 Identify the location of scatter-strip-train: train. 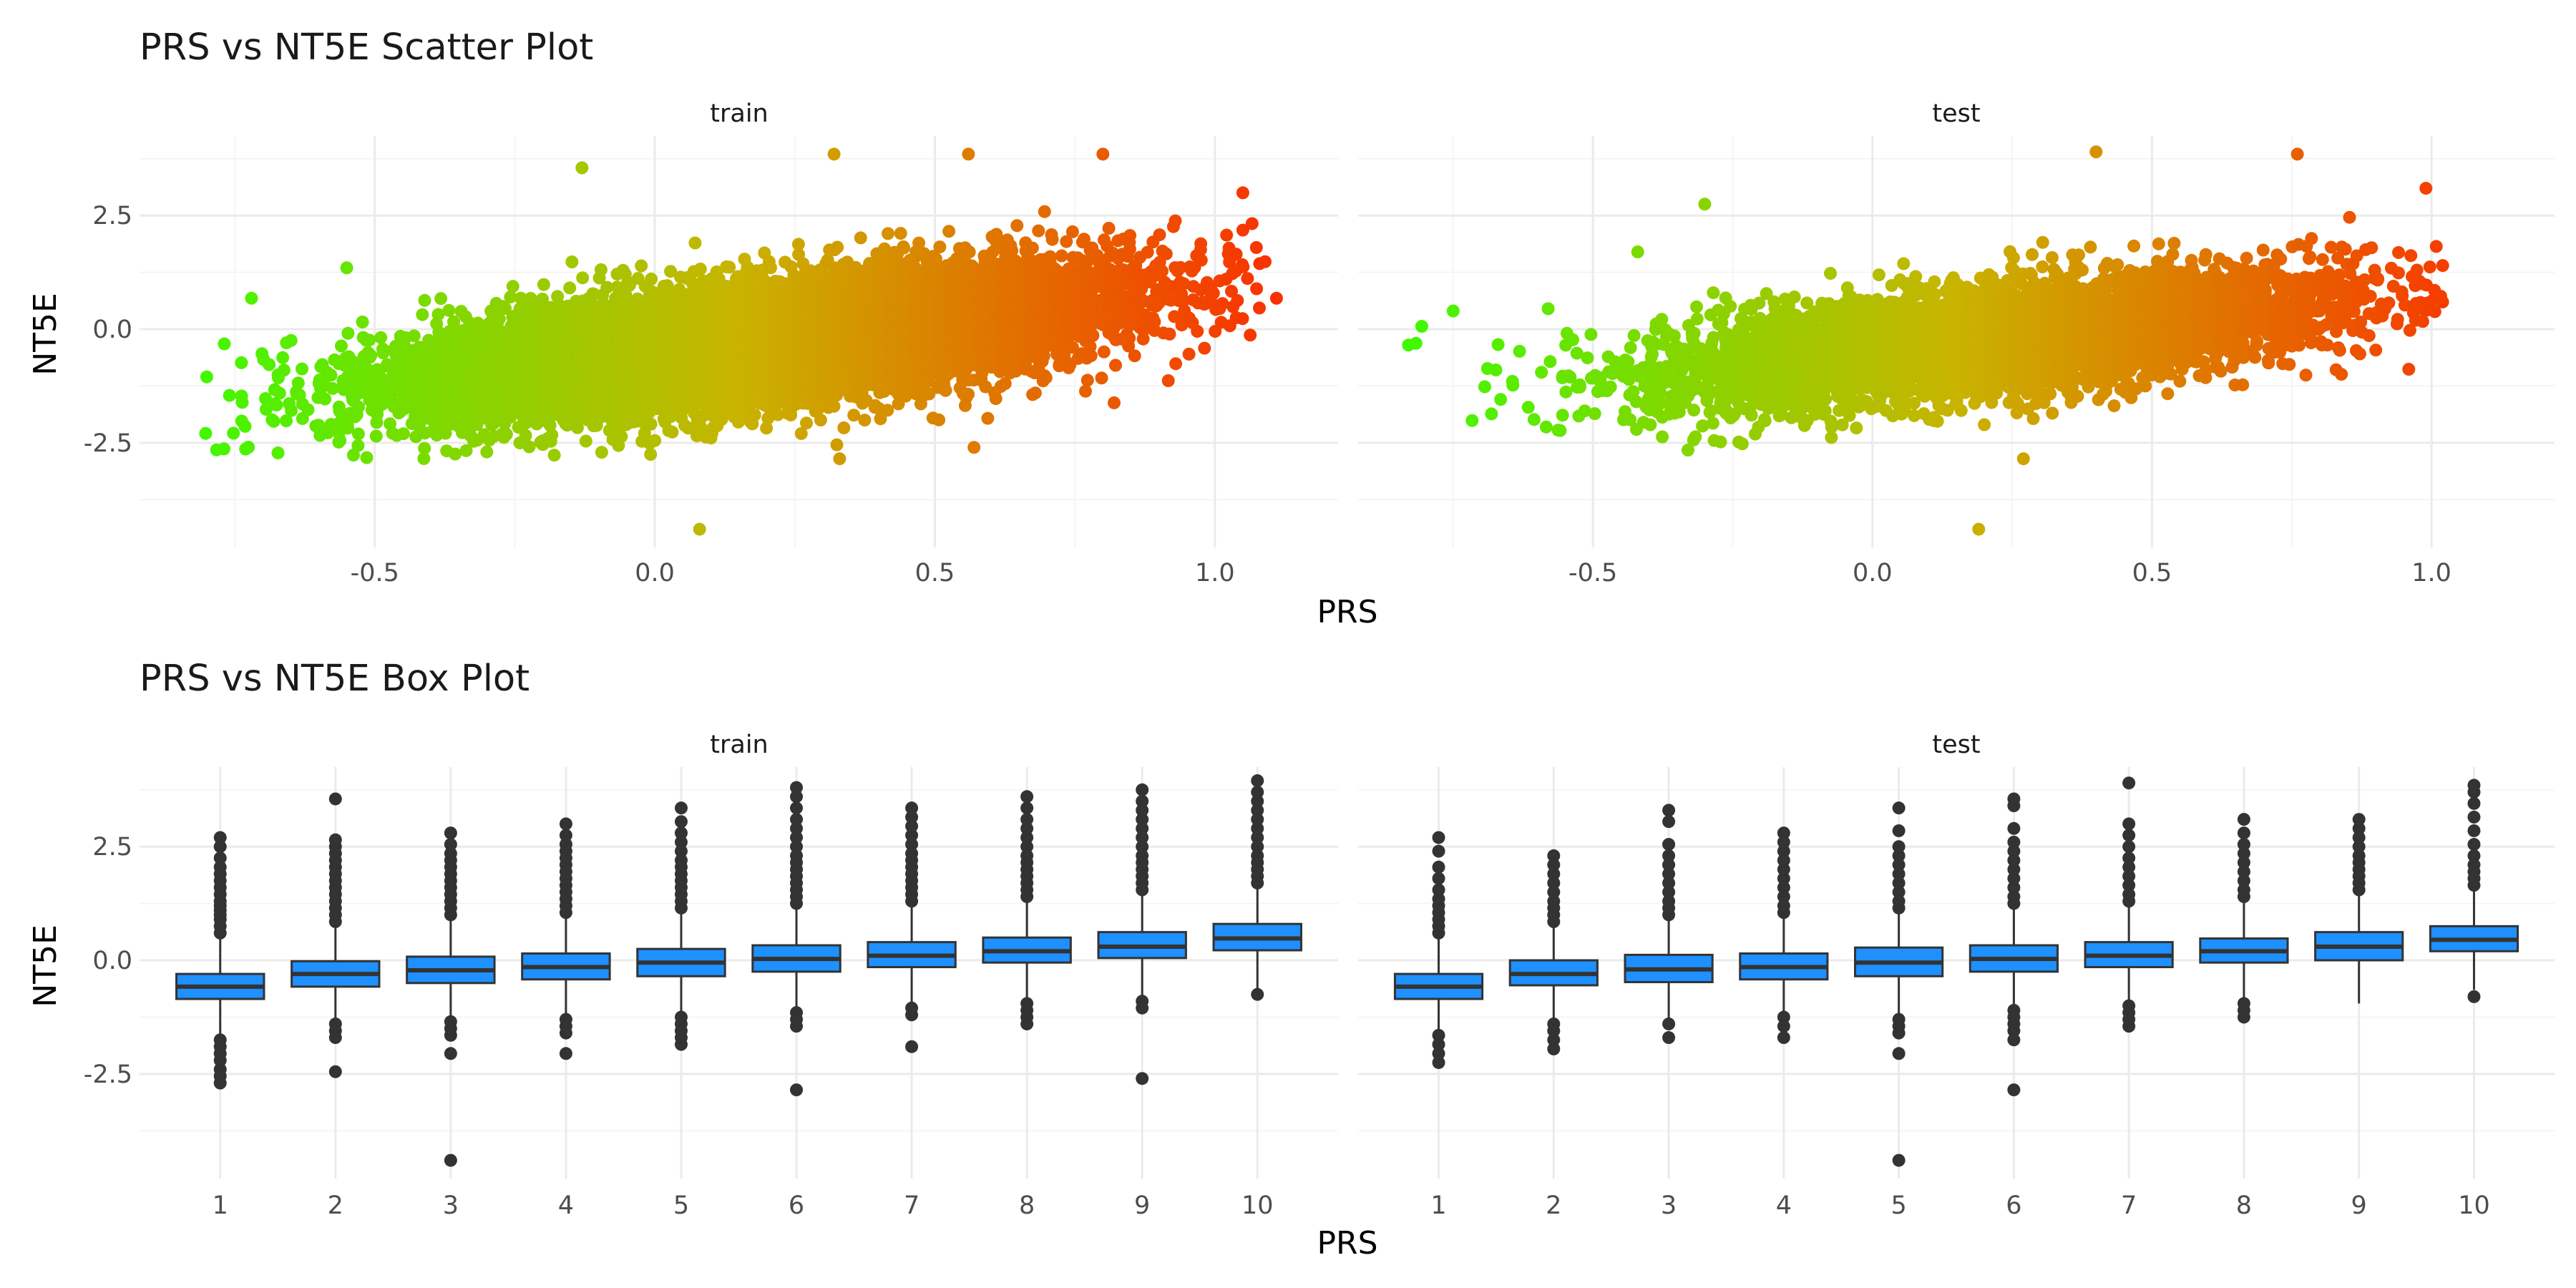
(739, 113).